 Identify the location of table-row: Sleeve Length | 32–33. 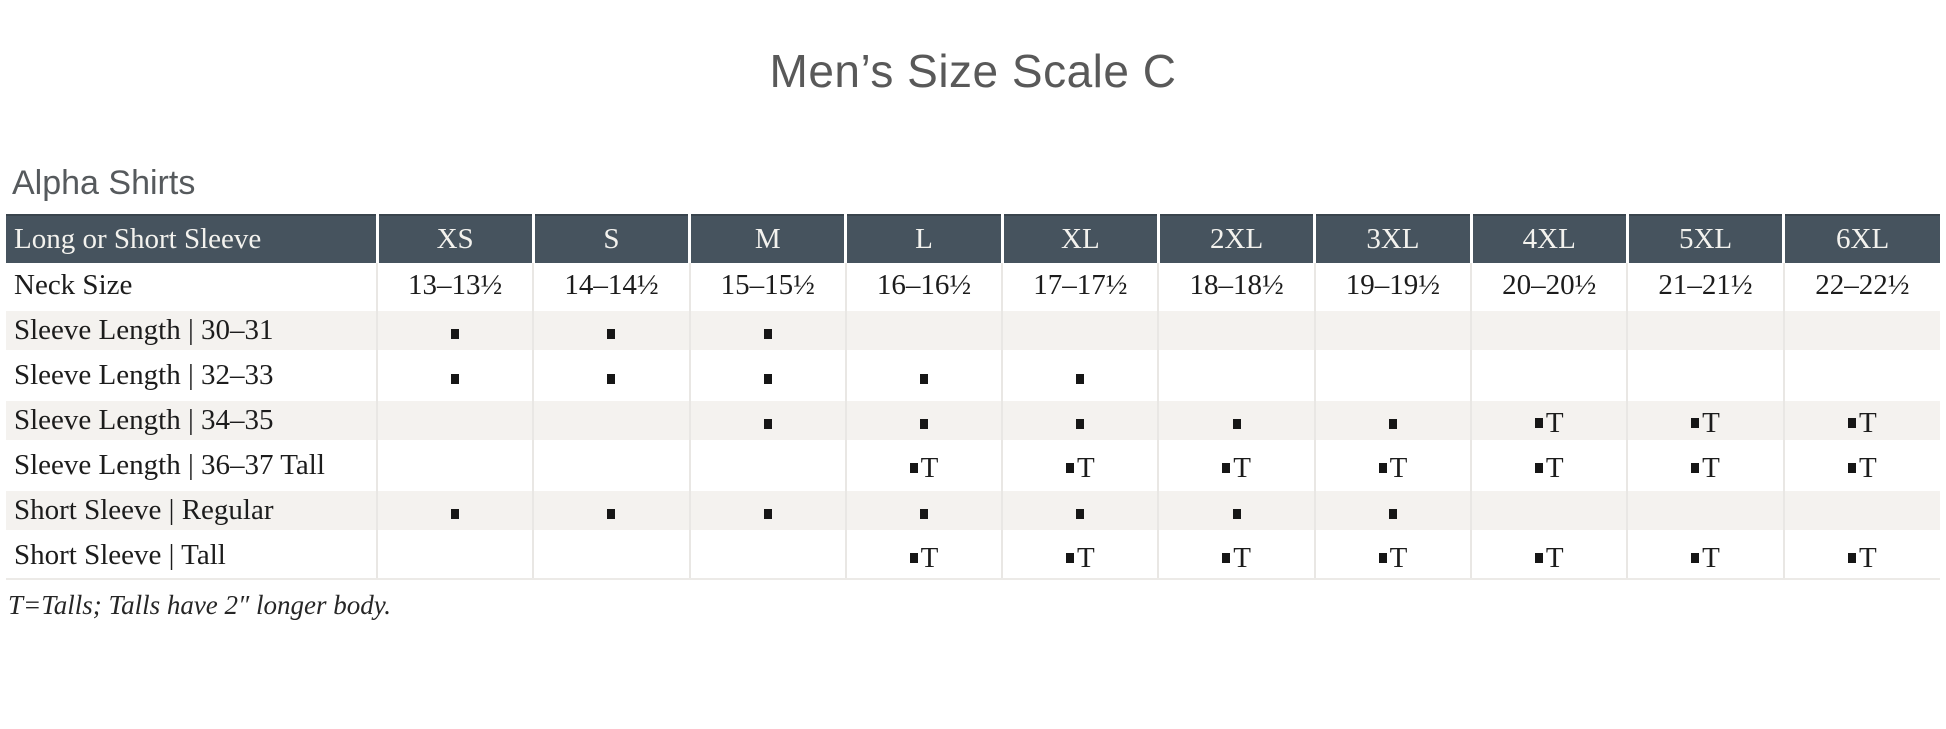
(973, 376).